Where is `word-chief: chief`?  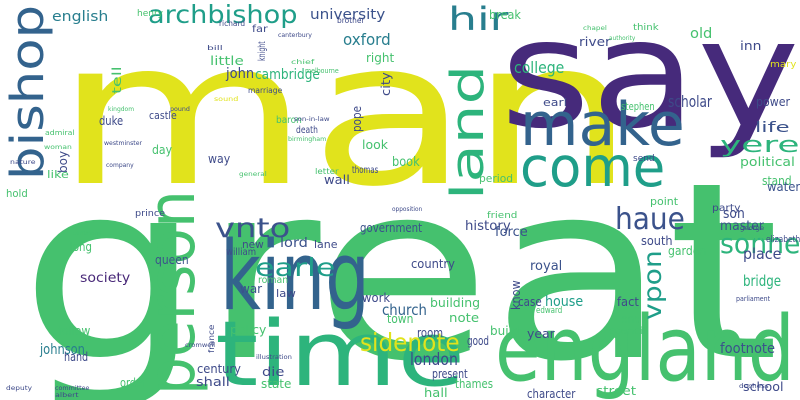 word-chief: chief is located at coordinates (303, 62).